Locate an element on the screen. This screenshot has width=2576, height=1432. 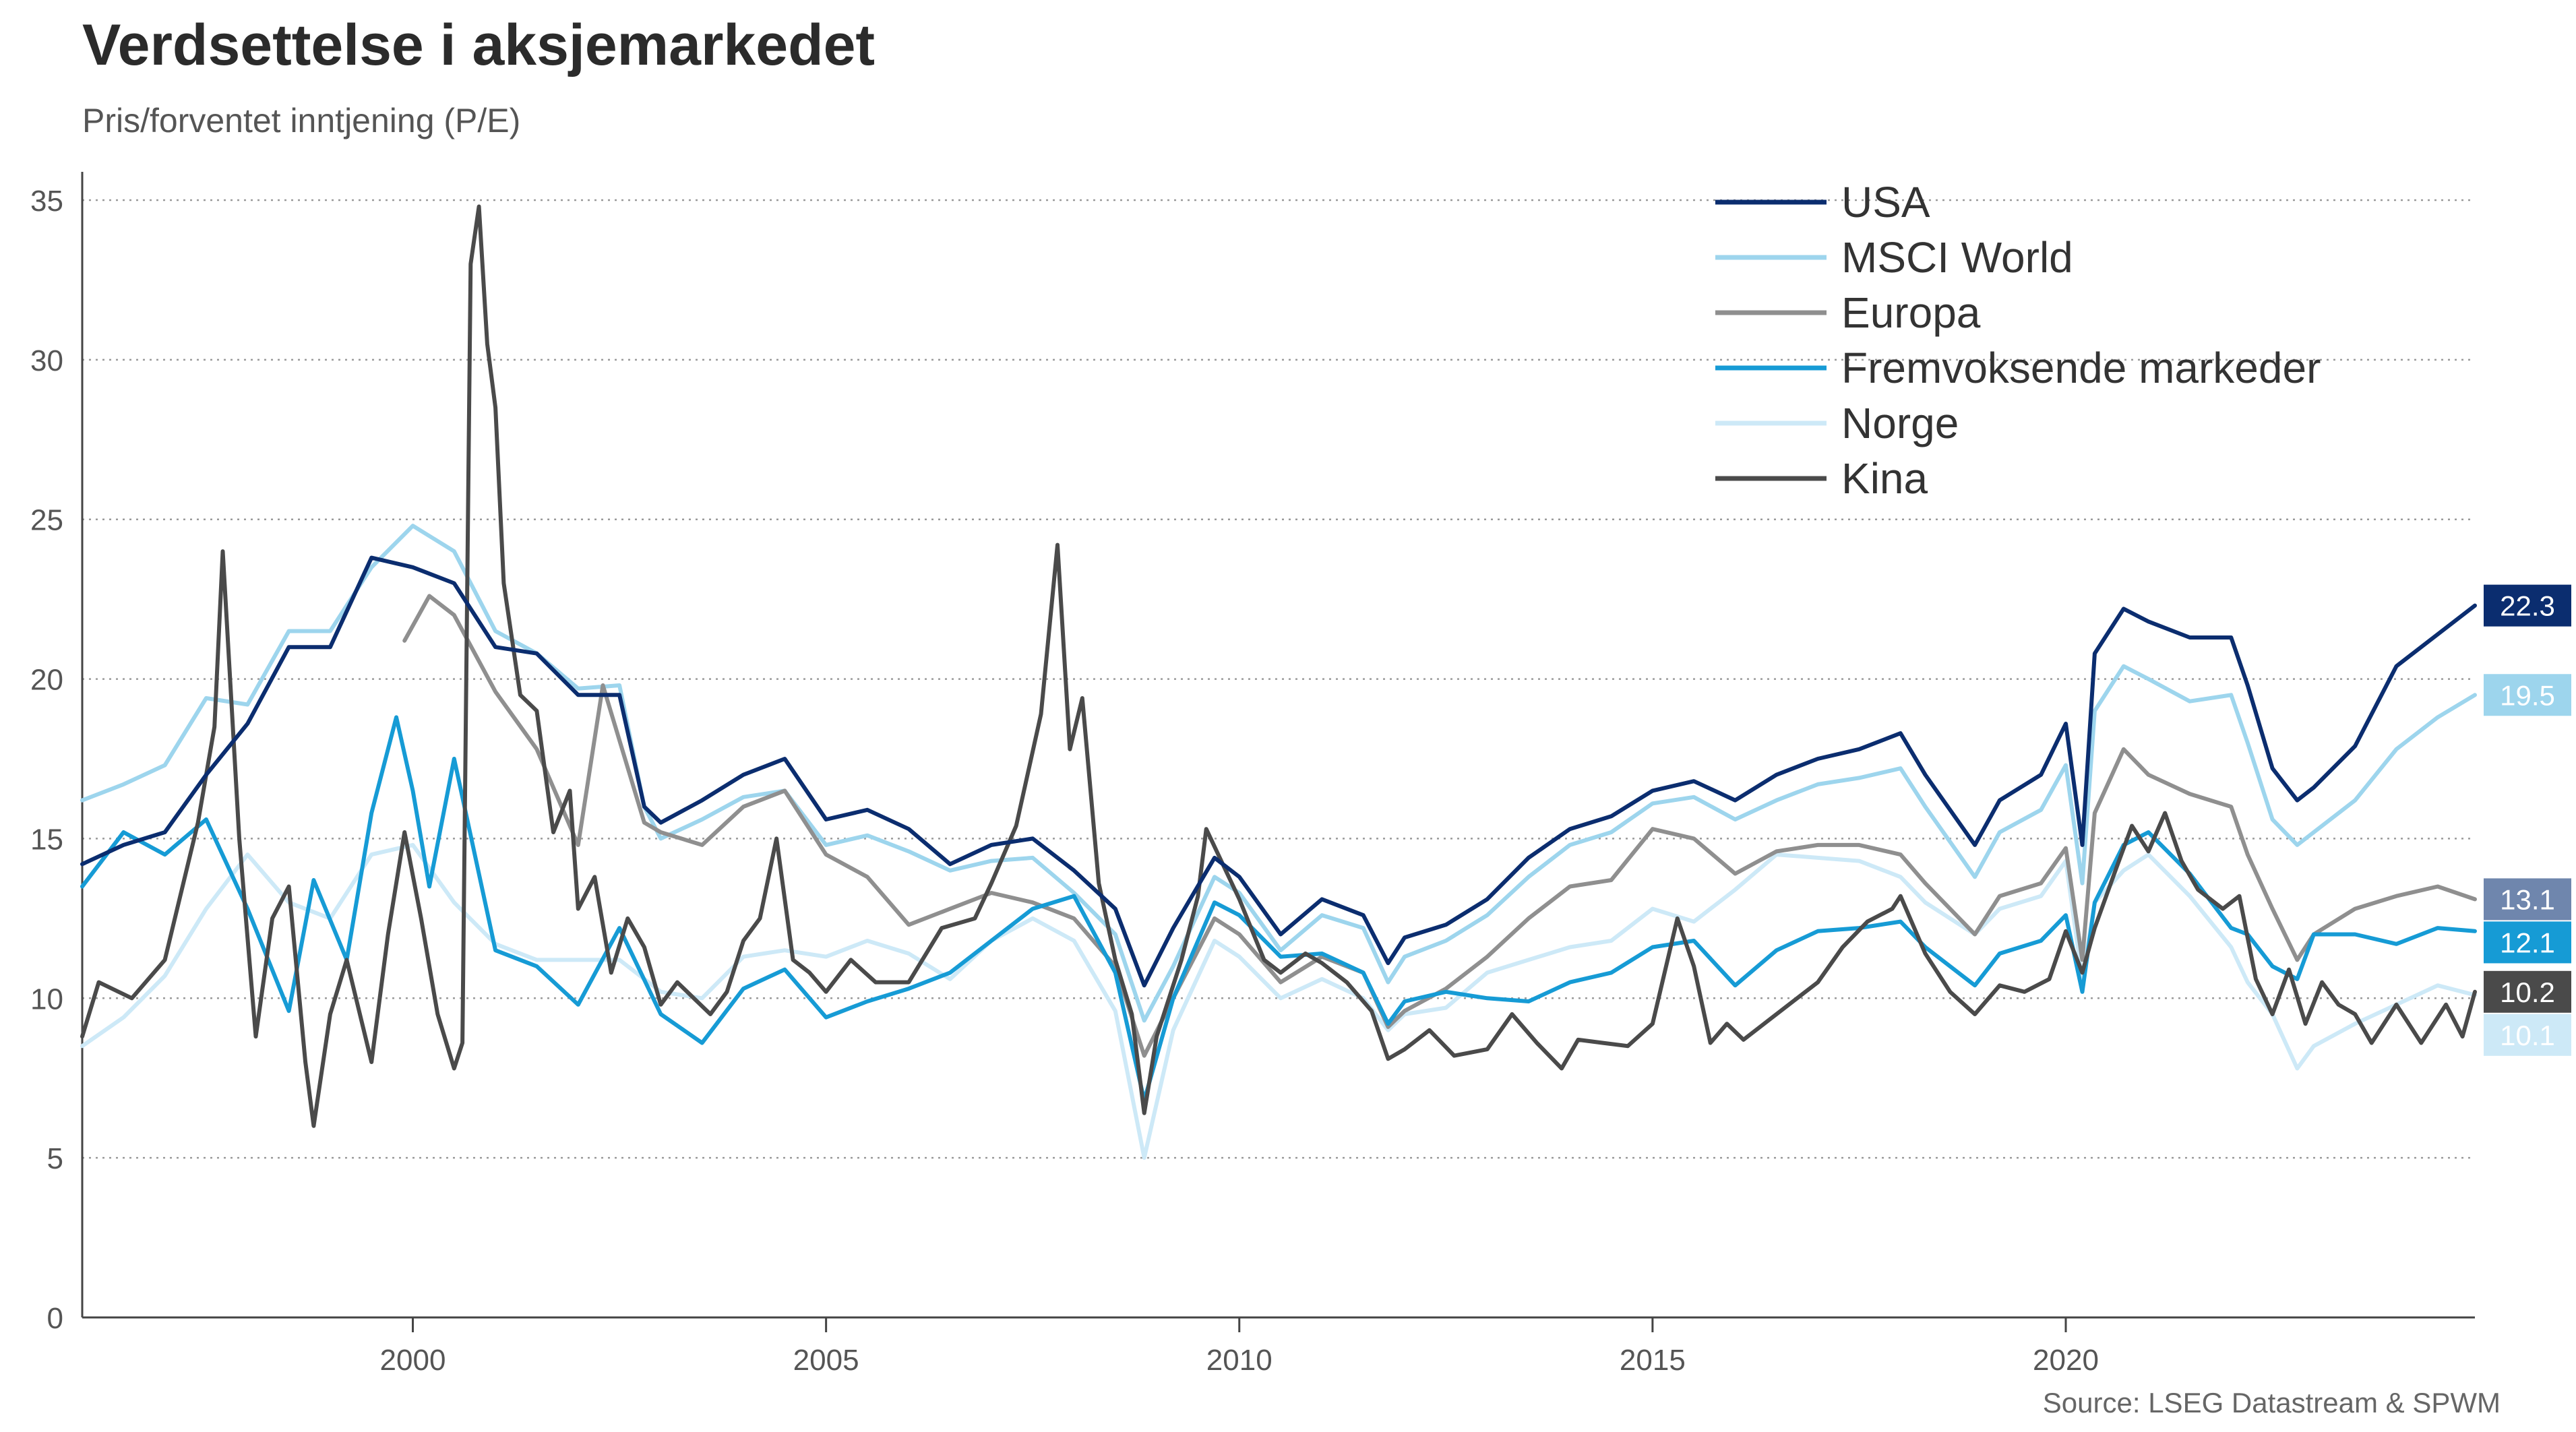
legend-label: Kina is located at coordinates (1884, 479).